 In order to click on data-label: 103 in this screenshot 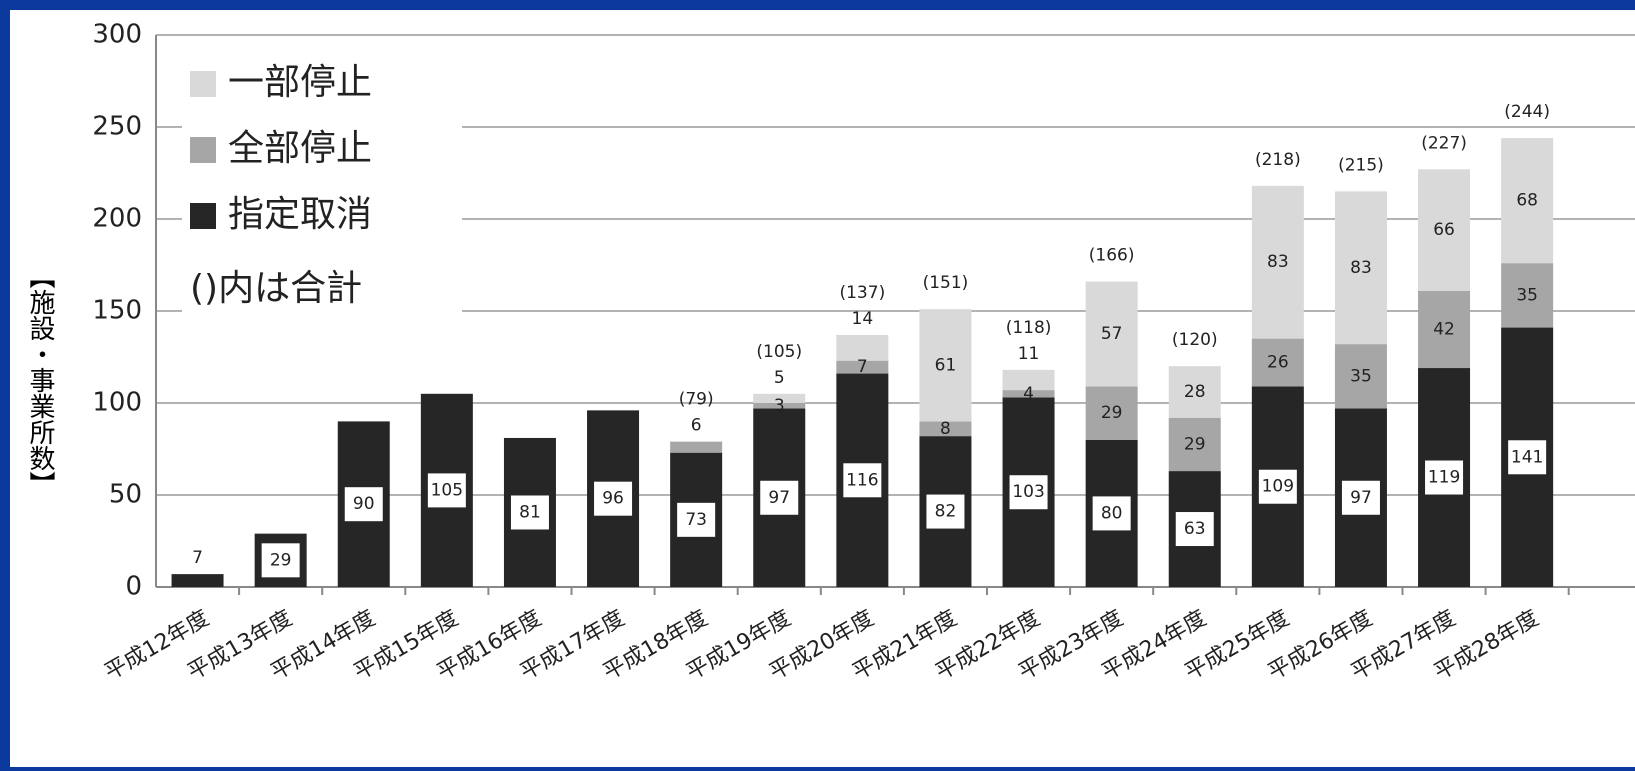, I will do `click(1028, 492)`.